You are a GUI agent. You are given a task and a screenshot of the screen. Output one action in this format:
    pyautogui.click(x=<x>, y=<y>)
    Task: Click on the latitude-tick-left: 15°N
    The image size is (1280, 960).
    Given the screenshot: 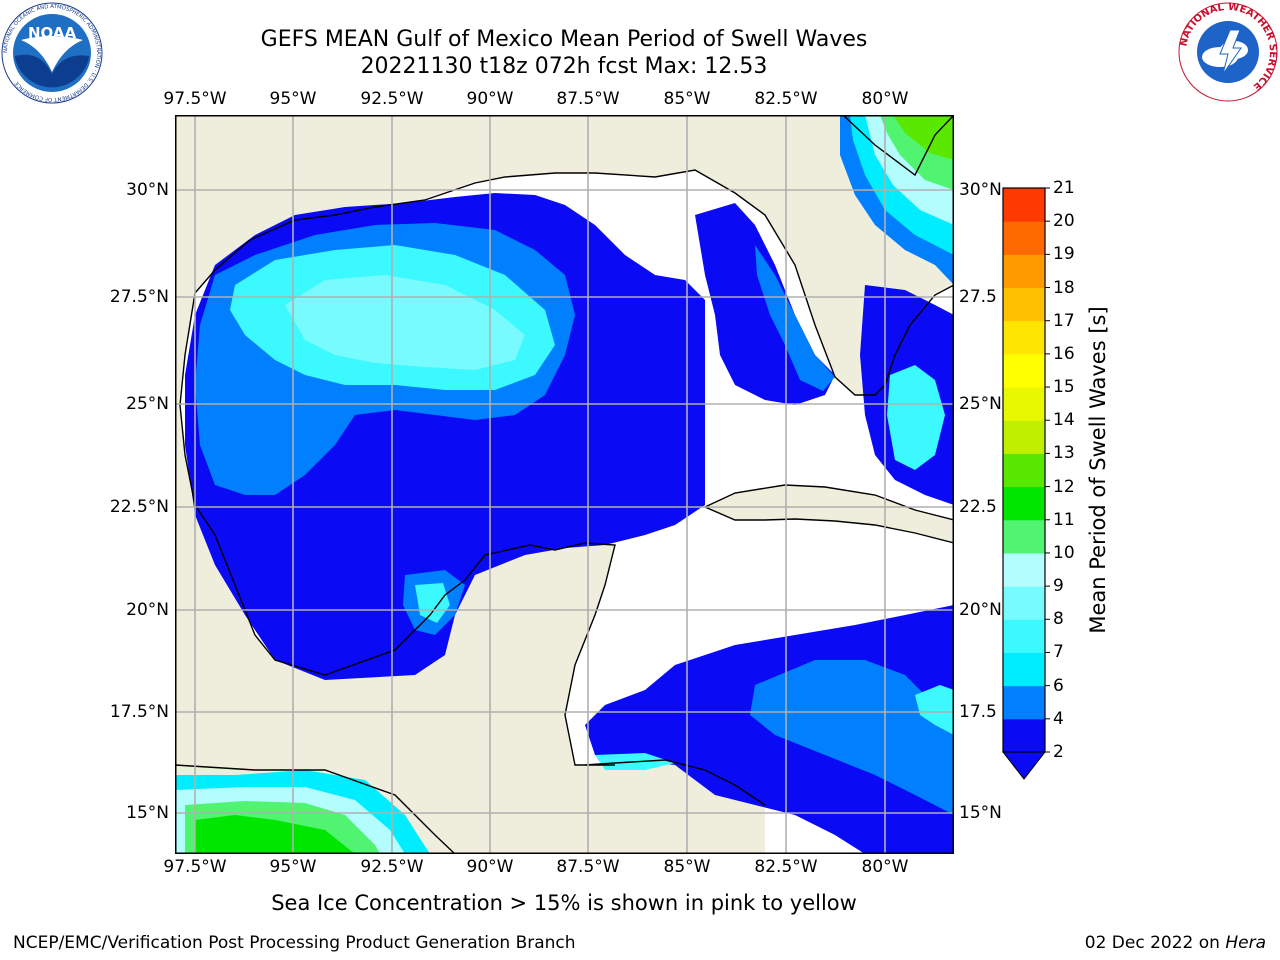 What is the action you would take?
    pyautogui.click(x=147, y=813)
    